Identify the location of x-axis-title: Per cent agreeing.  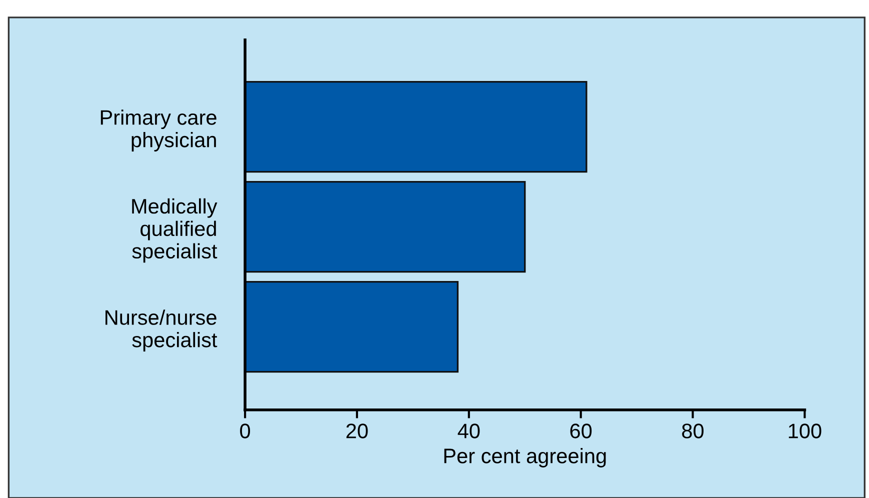
(525, 458).